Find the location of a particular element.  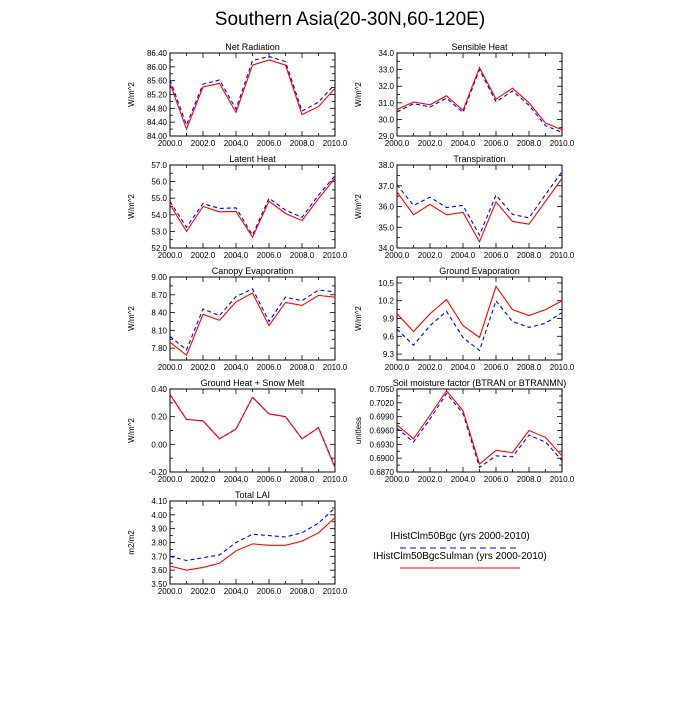

panel-title: Canopy Evaporation is located at coordinates (253, 271).